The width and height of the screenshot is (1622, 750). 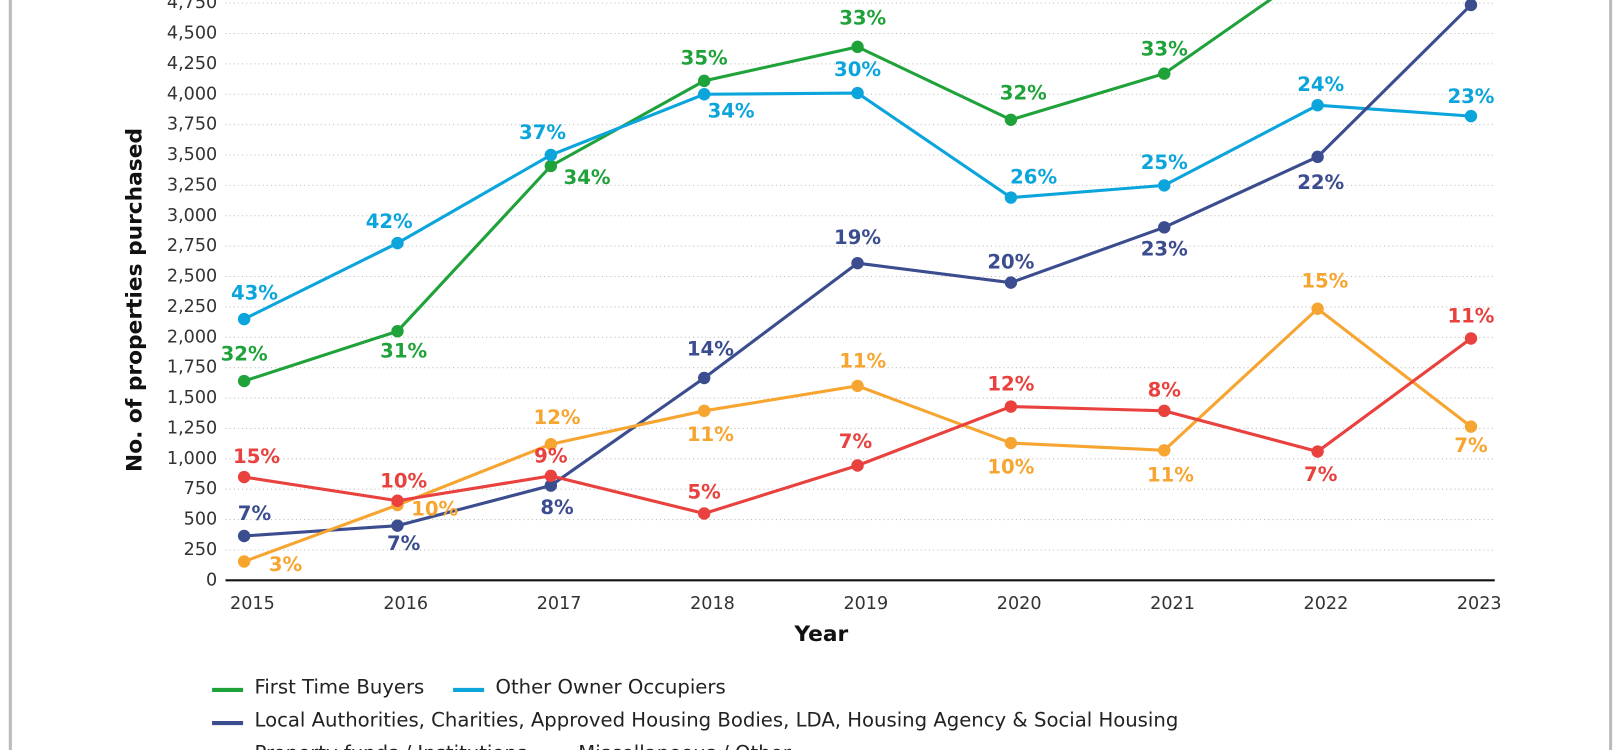 I want to click on value-label: 31%, so click(x=403, y=350).